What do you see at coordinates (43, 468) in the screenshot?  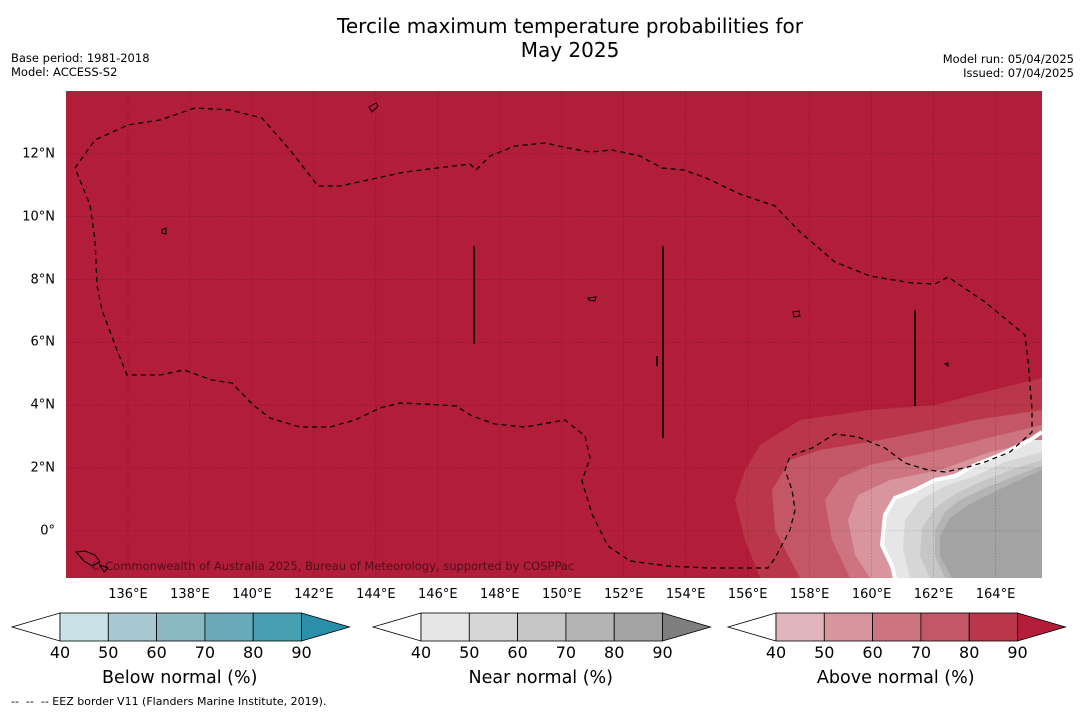 I see `y-tick-label: 2°N` at bounding box center [43, 468].